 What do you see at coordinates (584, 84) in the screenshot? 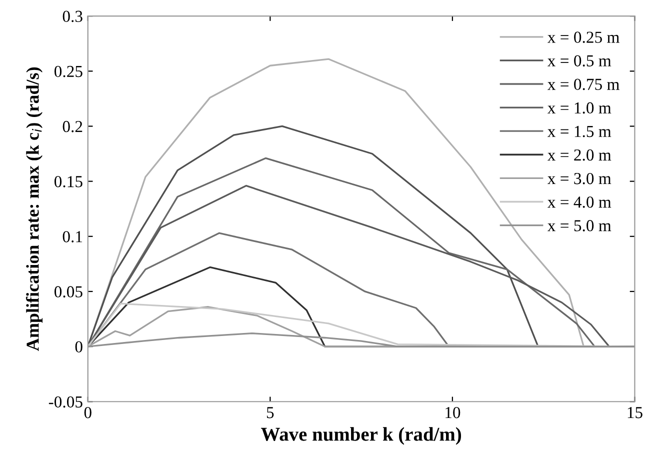
I see `legend-label: x = 0.75 m` at bounding box center [584, 84].